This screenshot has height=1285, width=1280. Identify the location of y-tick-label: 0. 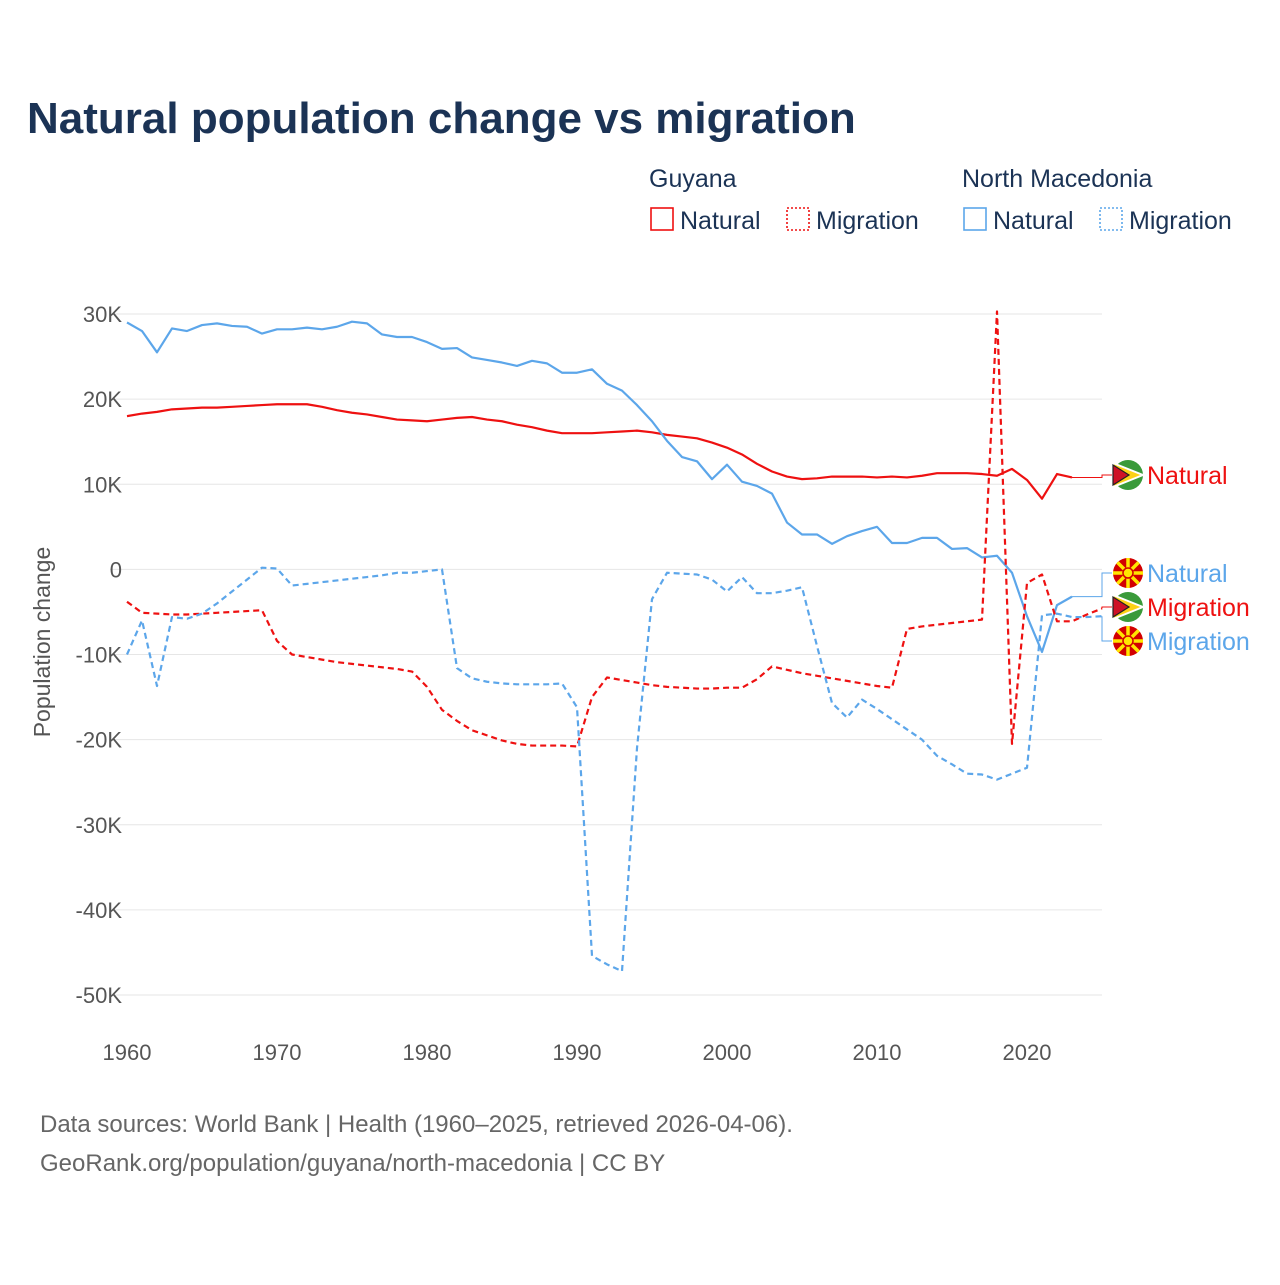
(116, 569).